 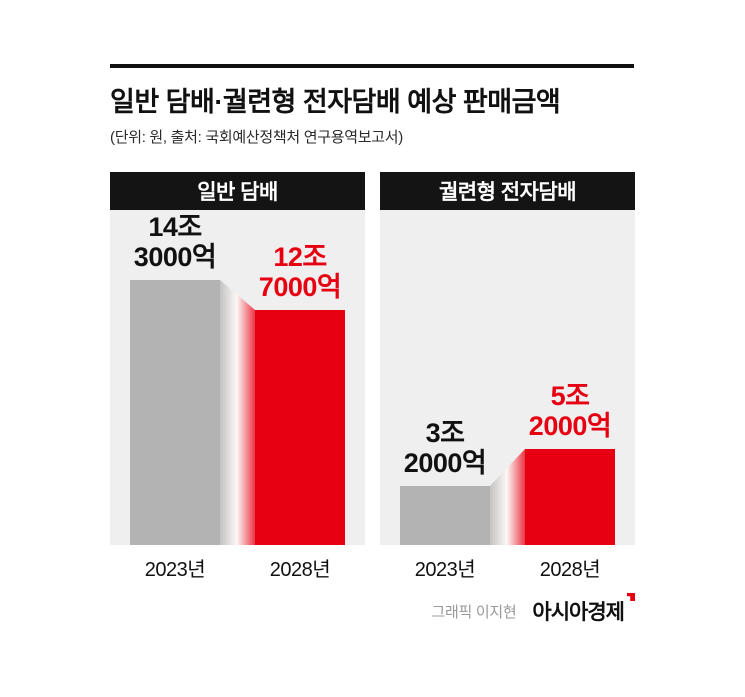 What do you see at coordinates (631, 597) in the screenshot?
I see `asiae-logo-red-mark` at bounding box center [631, 597].